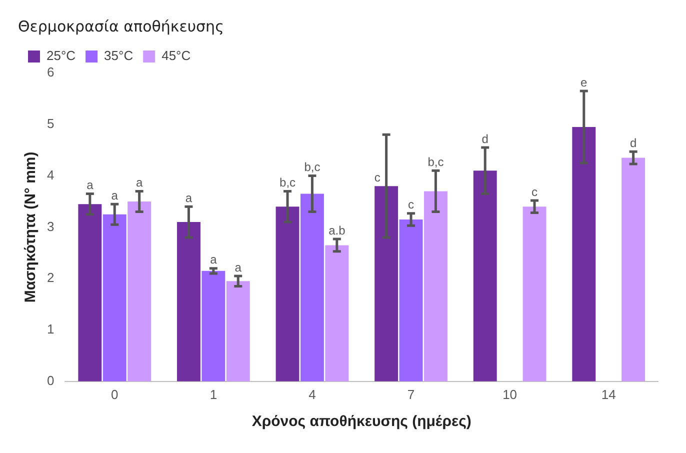 This screenshot has height=453, width=686. What do you see at coordinates (119, 56) in the screenshot?
I see `legend-label: 35°C` at bounding box center [119, 56].